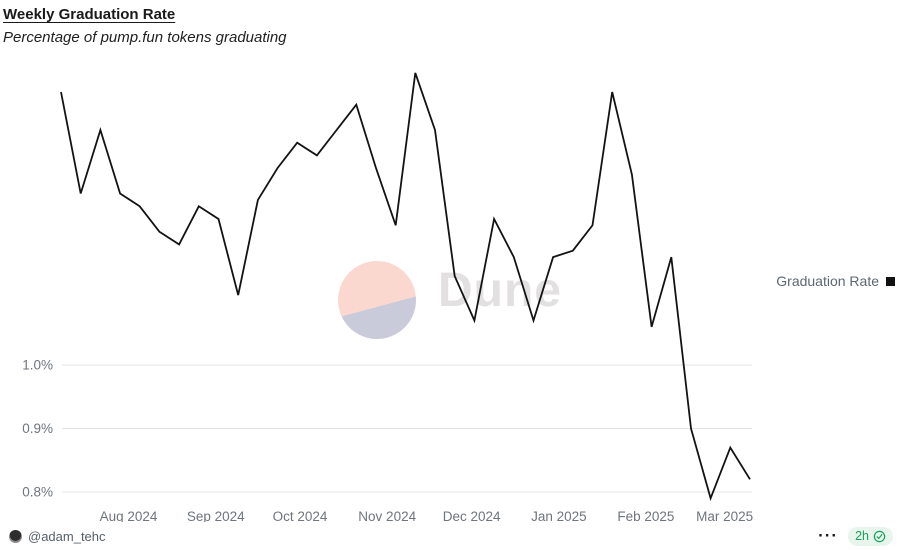  Describe the element at coordinates (37, 365) in the screenshot. I see `y-tick-label: 1.0%` at that location.